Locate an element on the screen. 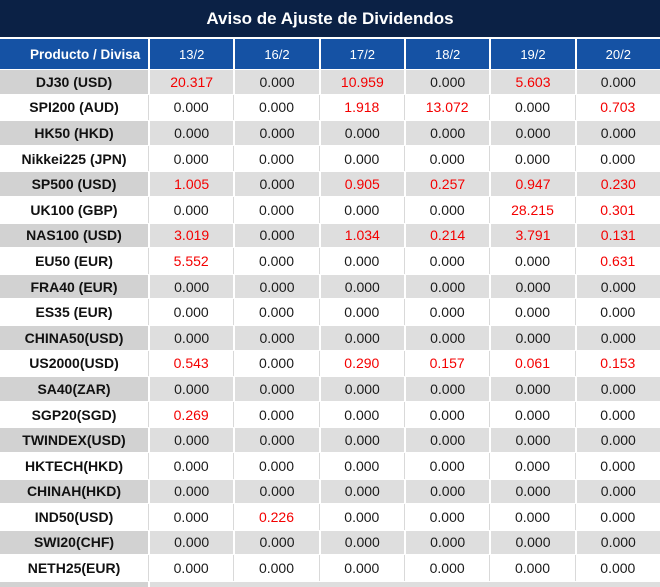 This screenshot has height=587, width=660. value-cell: 0.947 is located at coordinates (532, 184).